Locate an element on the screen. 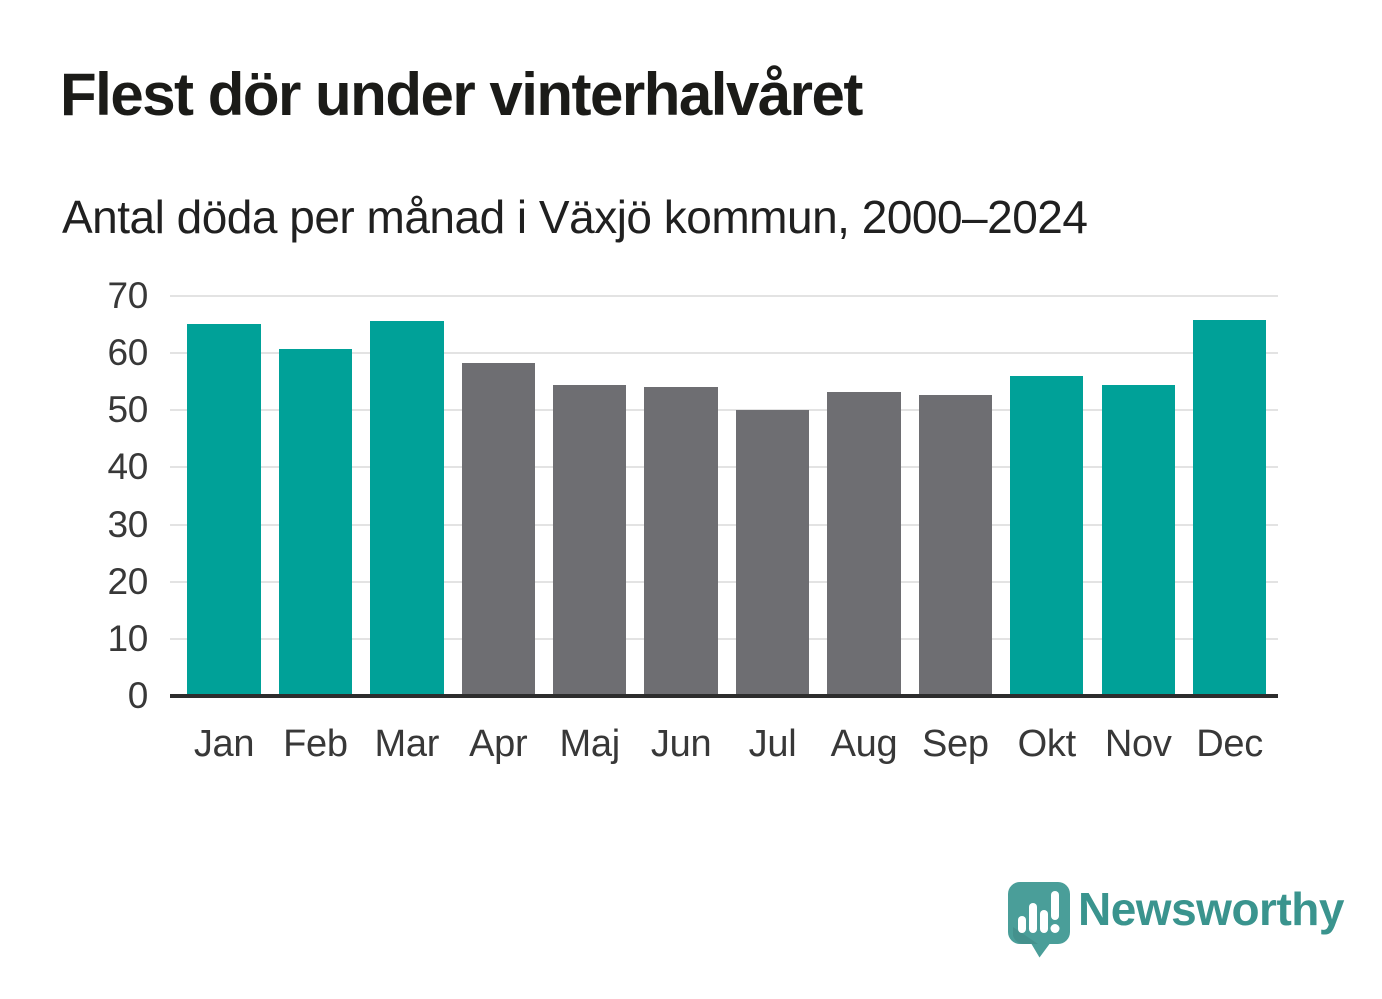 This screenshot has width=1382, height=999. x-label-maj: Maj is located at coordinates (590, 744).